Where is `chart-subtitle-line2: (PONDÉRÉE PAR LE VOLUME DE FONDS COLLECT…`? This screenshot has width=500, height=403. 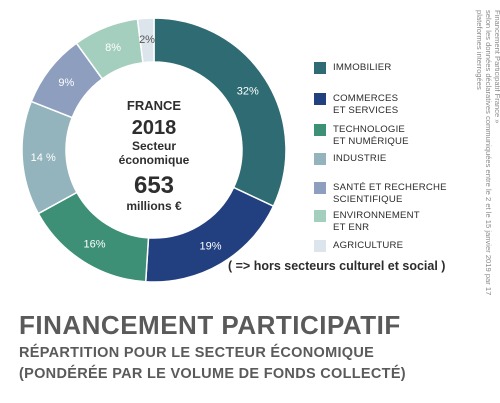
chart-subtitle-line2: (PONDÉRÉE PAR LE VOLUME DE FONDS COLLECT… is located at coordinates (212, 374).